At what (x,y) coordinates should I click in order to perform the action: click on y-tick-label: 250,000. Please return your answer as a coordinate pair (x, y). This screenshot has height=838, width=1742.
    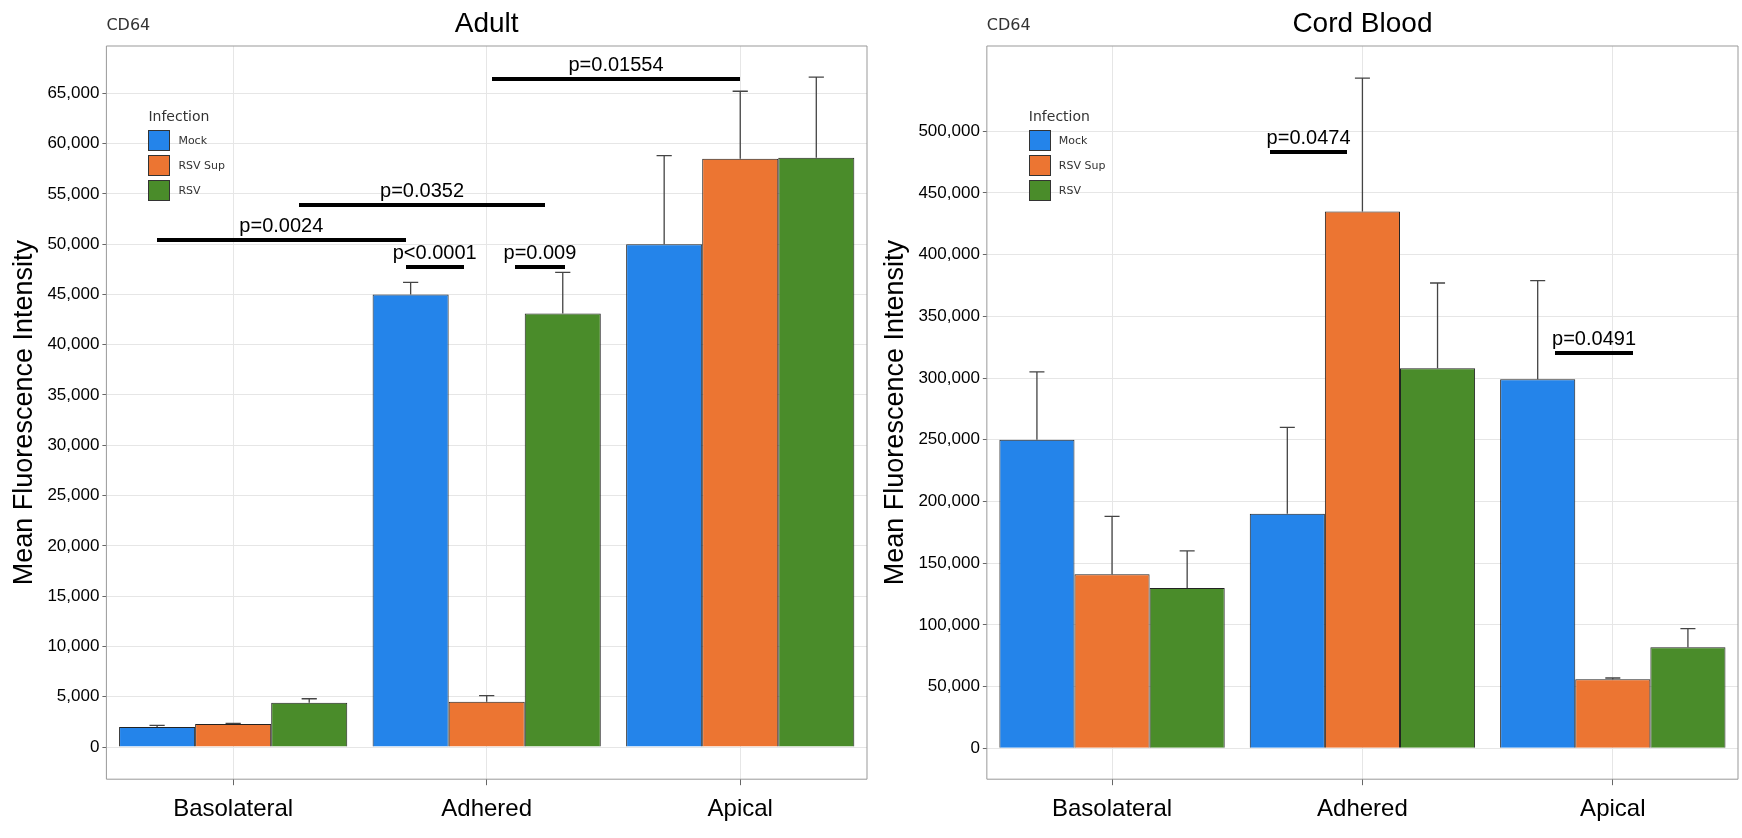
    Looking at the image, I should click on (949, 439).